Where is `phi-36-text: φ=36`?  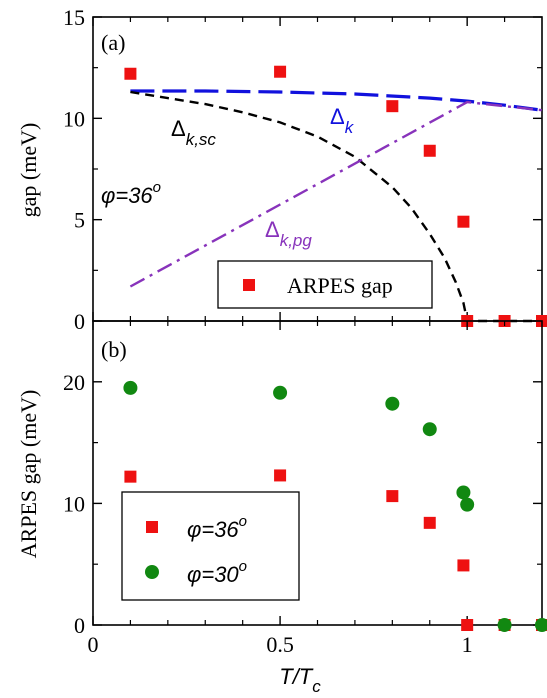
phi-36-text: φ=36 is located at coordinates (127, 195).